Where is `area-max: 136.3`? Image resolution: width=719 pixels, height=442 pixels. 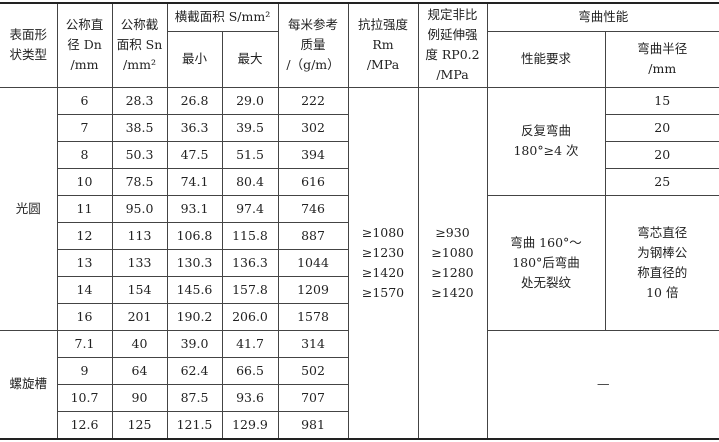 area-max: 136.3 is located at coordinates (250, 262).